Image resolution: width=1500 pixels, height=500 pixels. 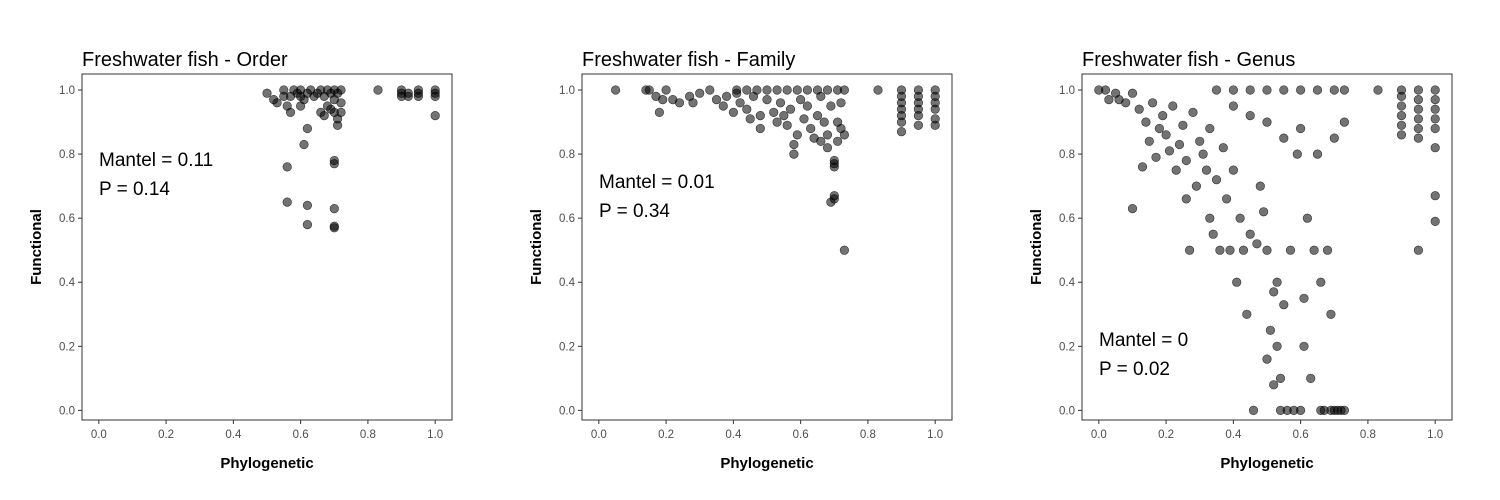 I want to click on x-tick-label: 0.0, so click(x=99, y=435).